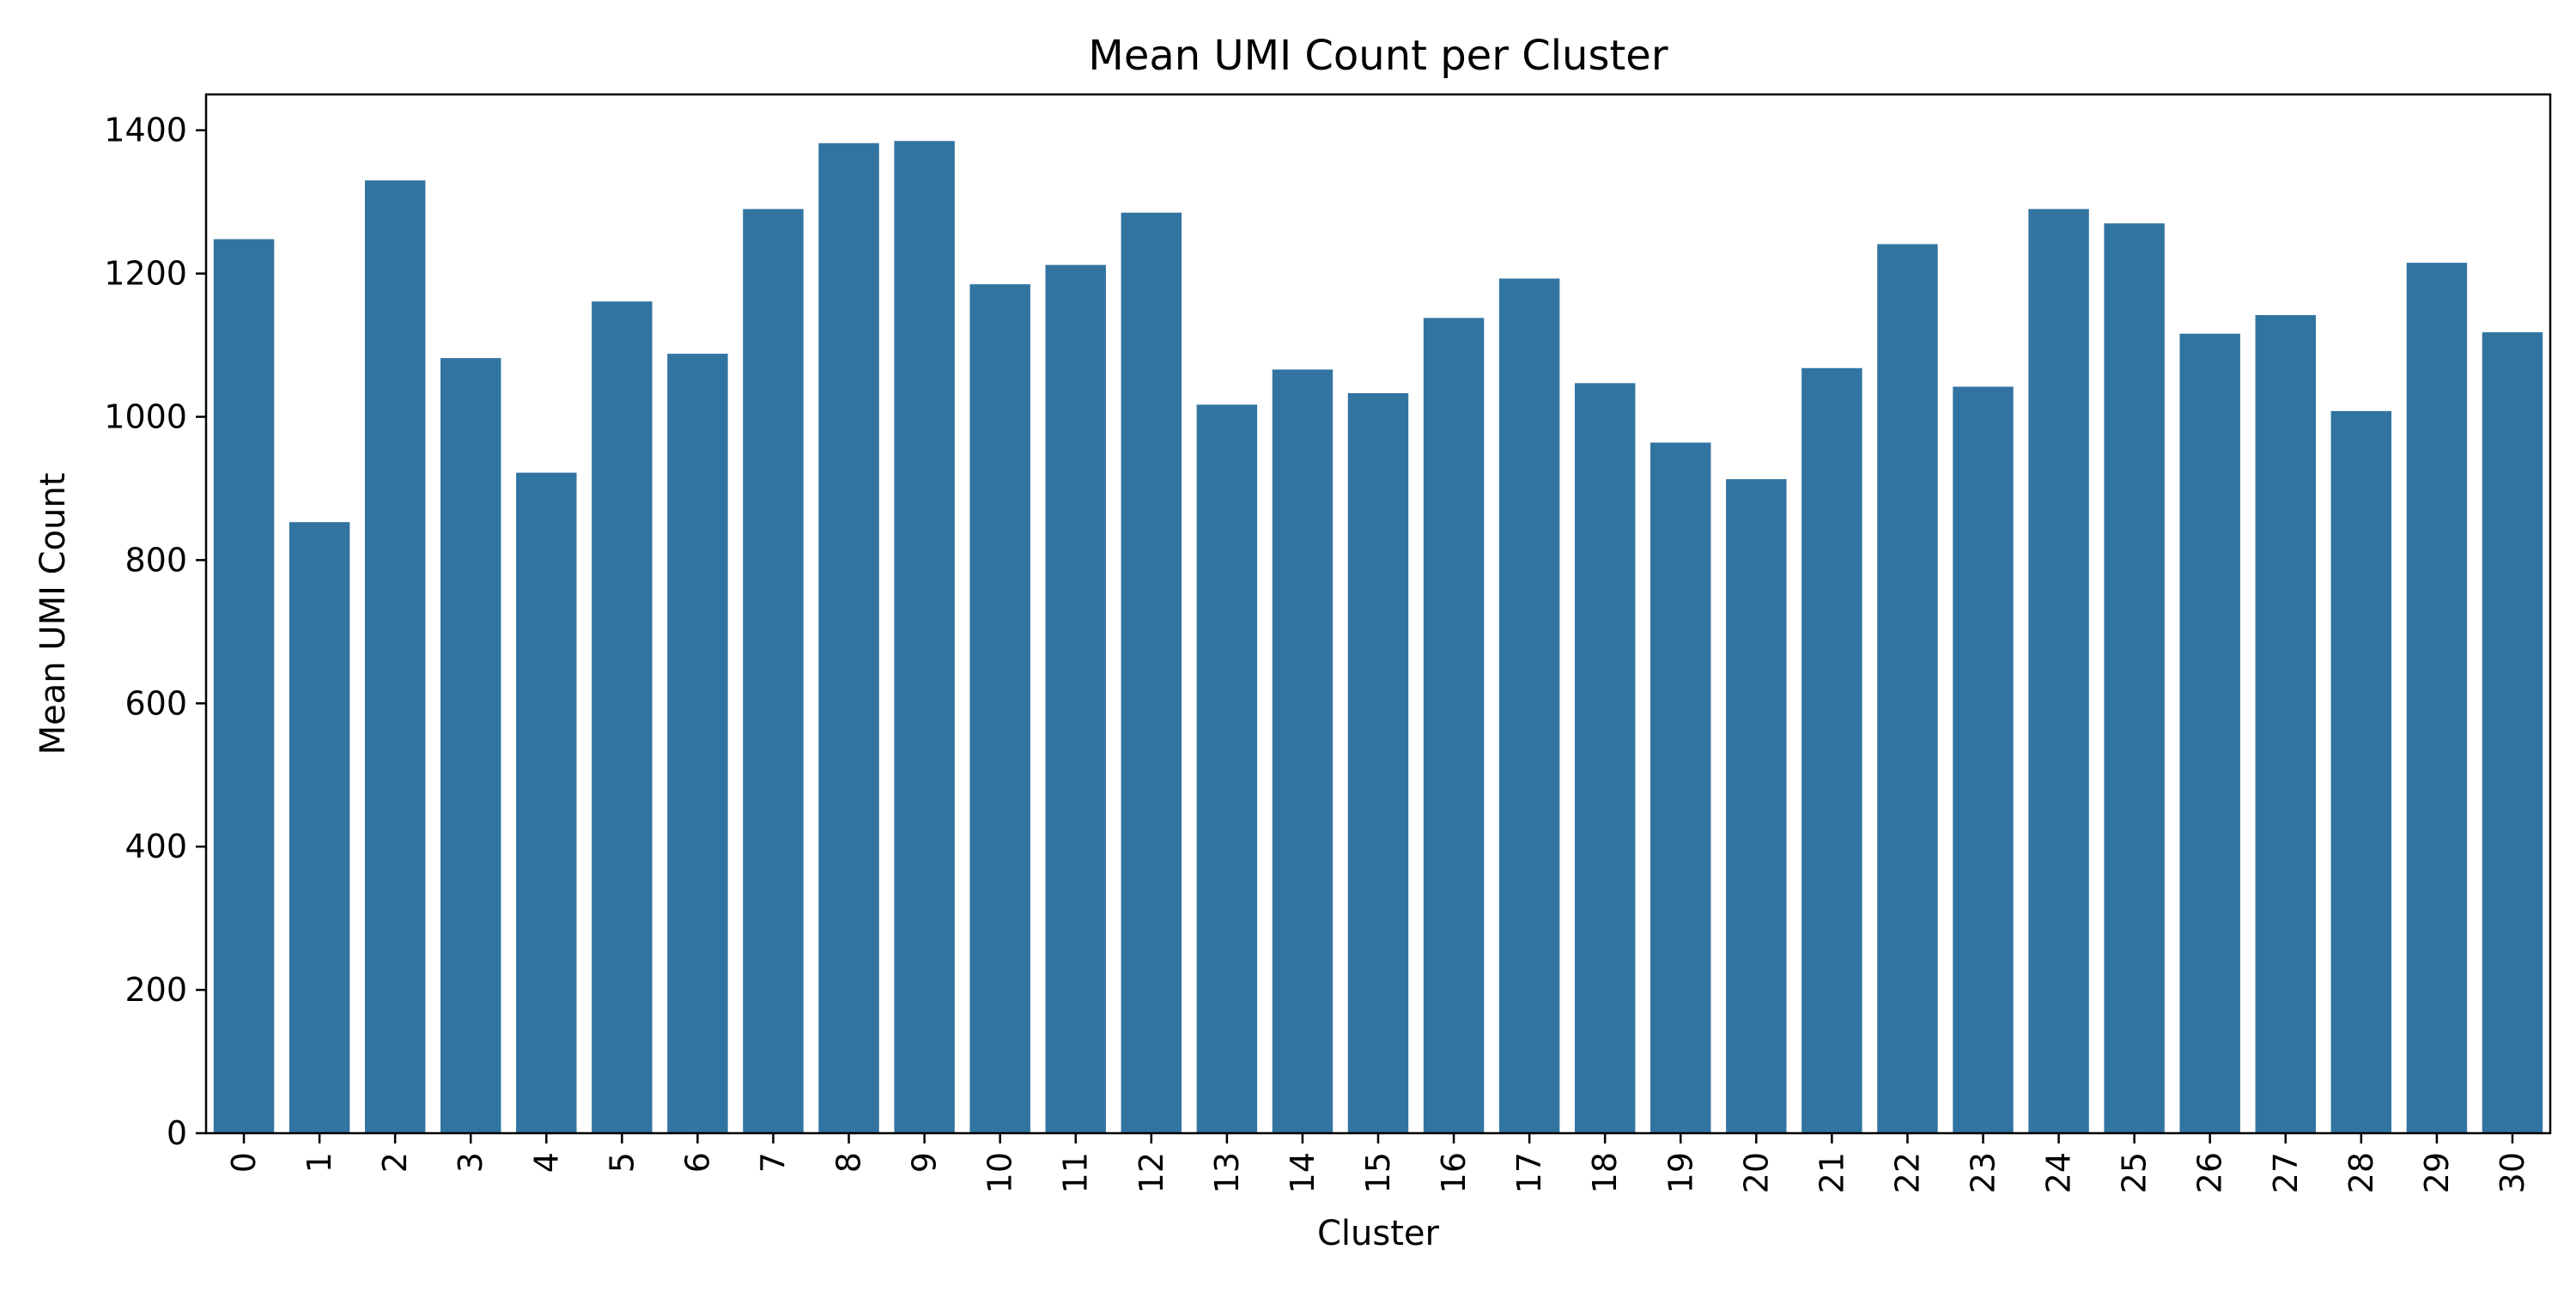 The height and width of the screenshot is (1292, 2576). What do you see at coordinates (1983, 1172) in the screenshot?
I see `x-tick-label: 23` at bounding box center [1983, 1172].